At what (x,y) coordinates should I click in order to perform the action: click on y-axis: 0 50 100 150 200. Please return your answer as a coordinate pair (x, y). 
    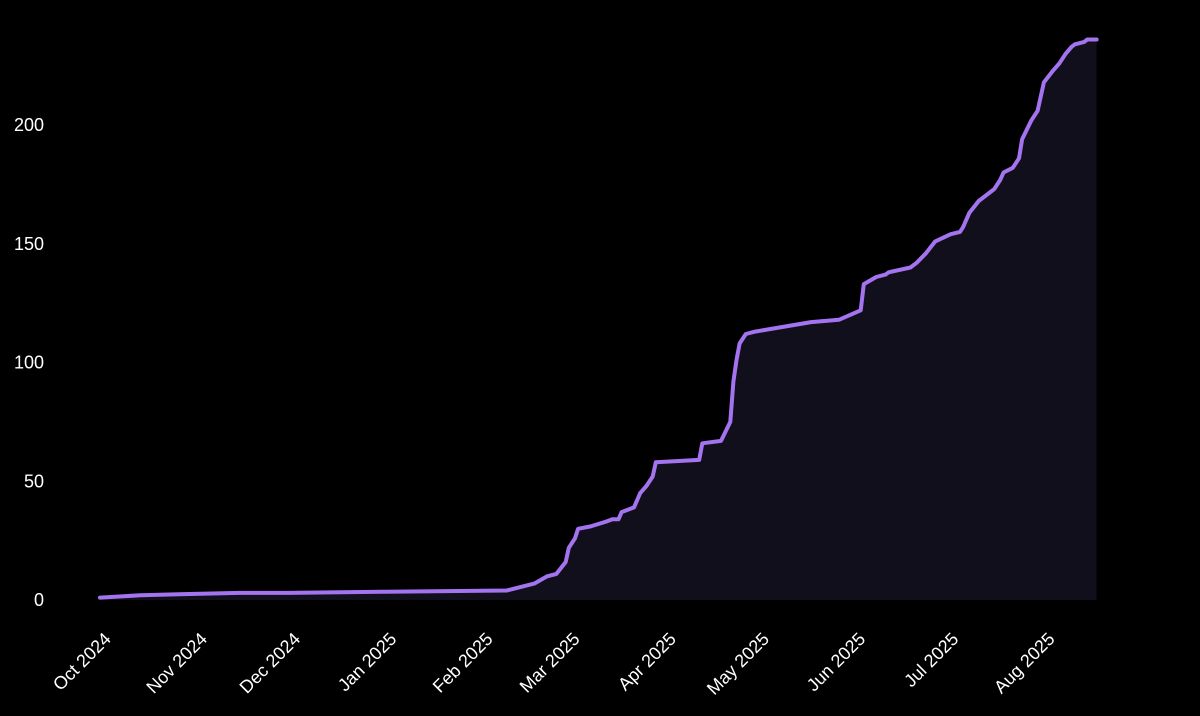
    Looking at the image, I should click on (29, 362).